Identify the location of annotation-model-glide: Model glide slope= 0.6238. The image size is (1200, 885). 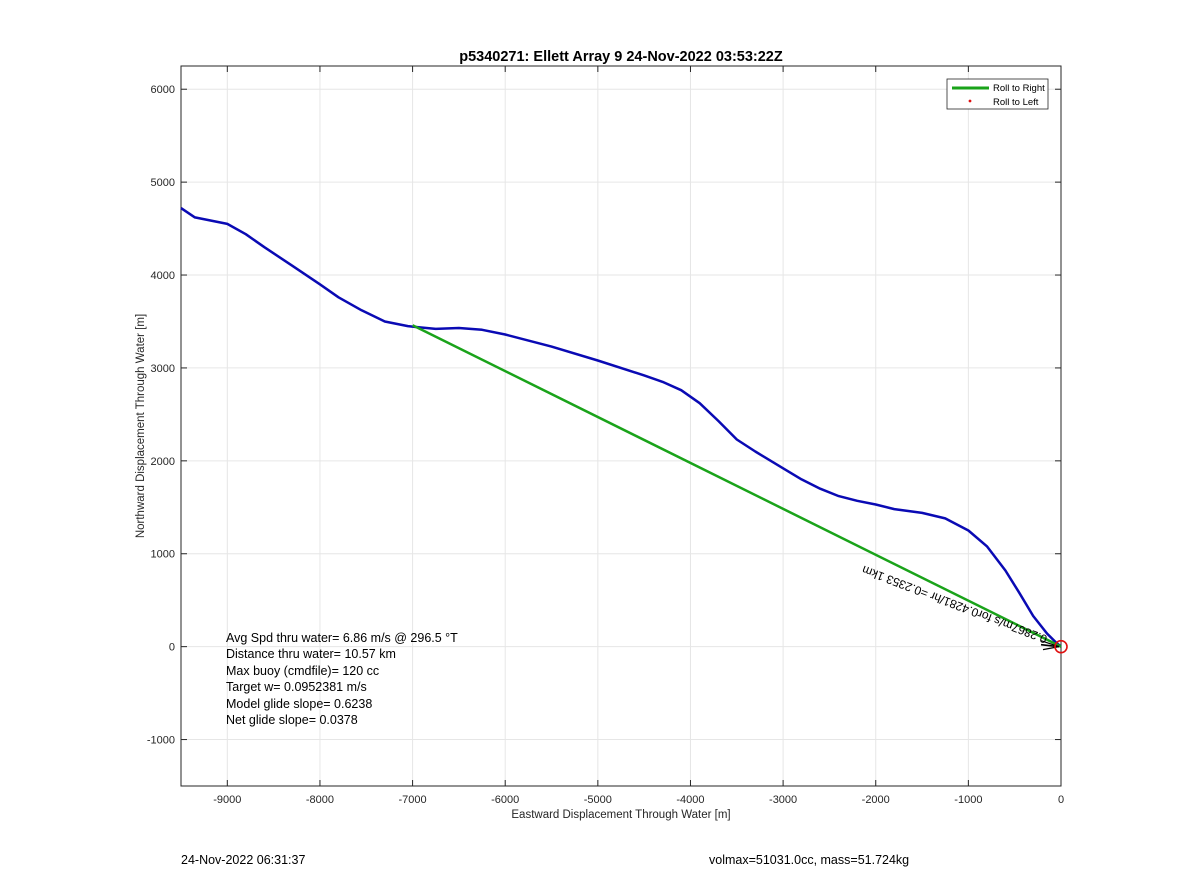
(299, 704).